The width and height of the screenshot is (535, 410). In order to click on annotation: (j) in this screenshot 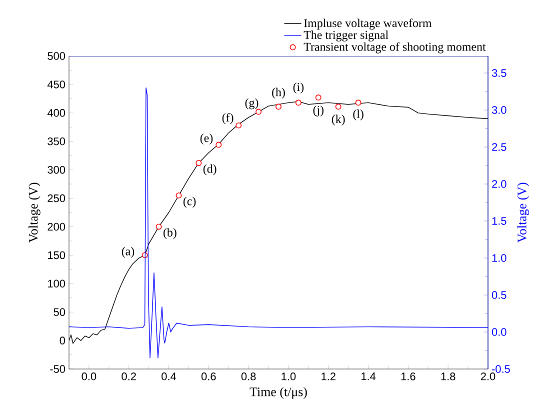, I will do `click(318, 111)`.